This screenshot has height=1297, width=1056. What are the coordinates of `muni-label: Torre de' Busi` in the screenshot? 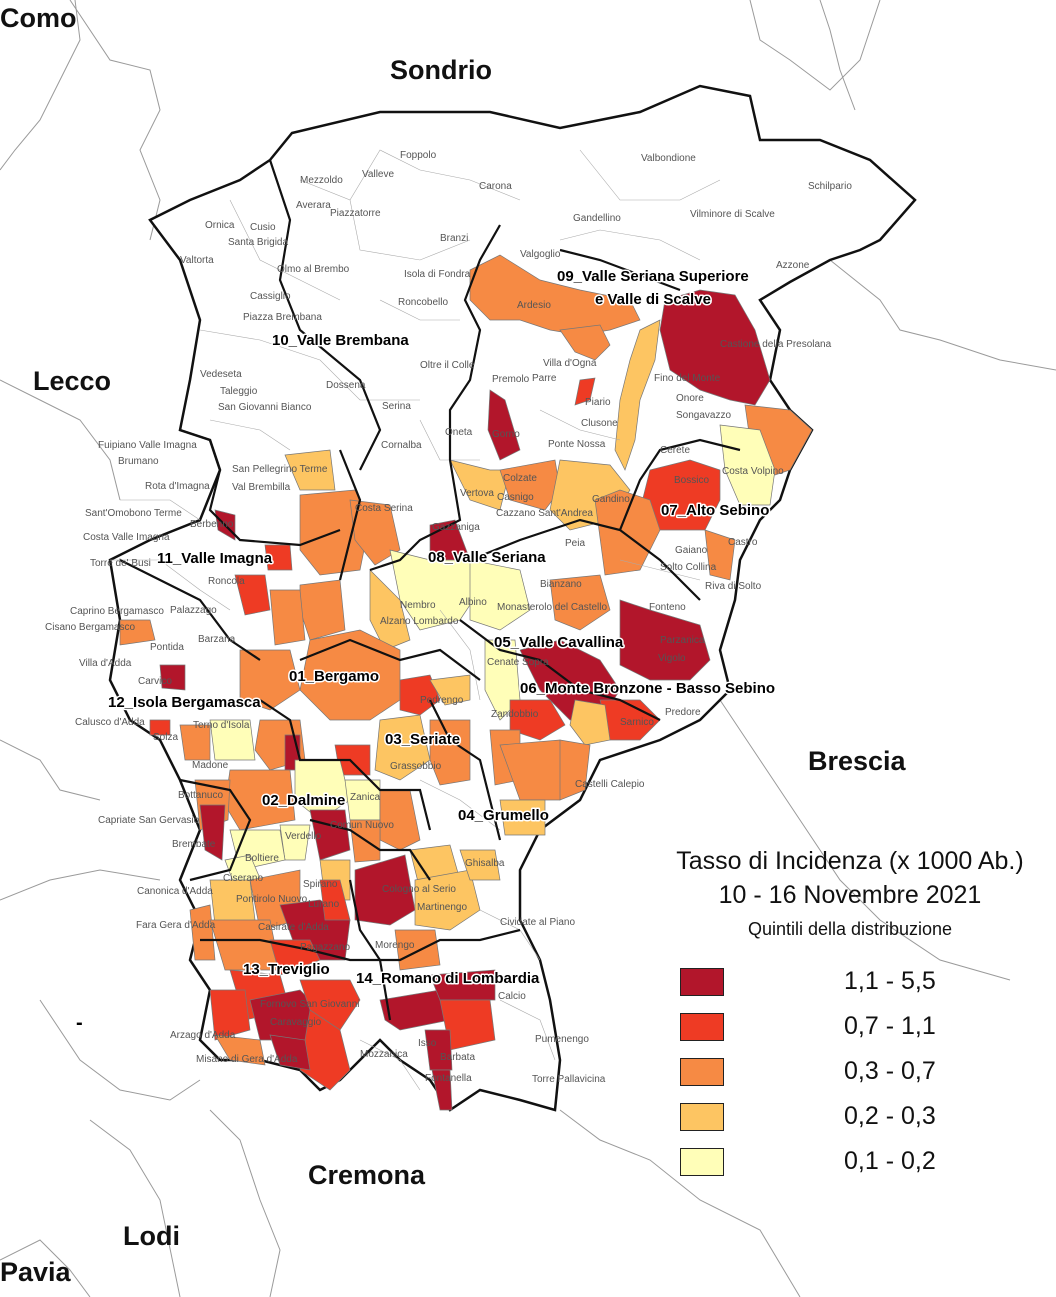 It's located at (120, 563).